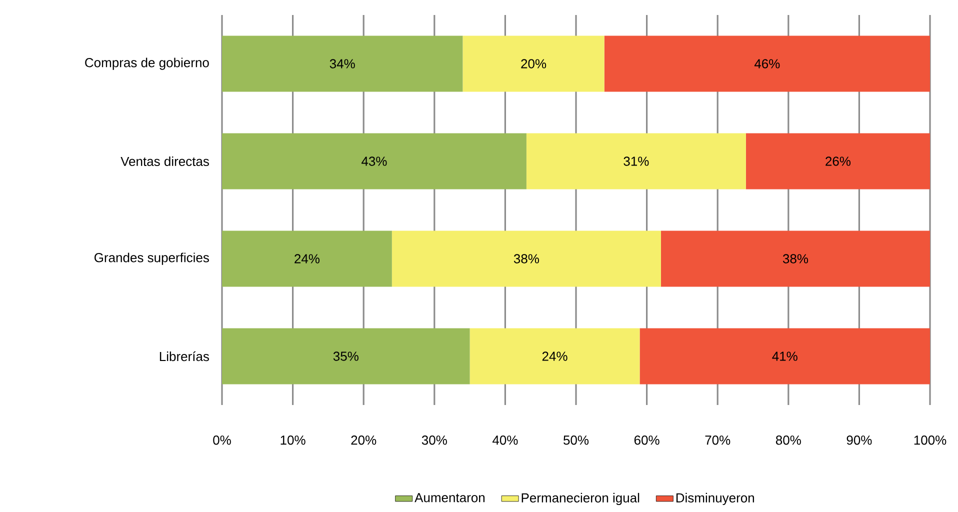 The width and height of the screenshot is (958, 512). I want to click on x-tick-label: 40%, so click(505, 440).